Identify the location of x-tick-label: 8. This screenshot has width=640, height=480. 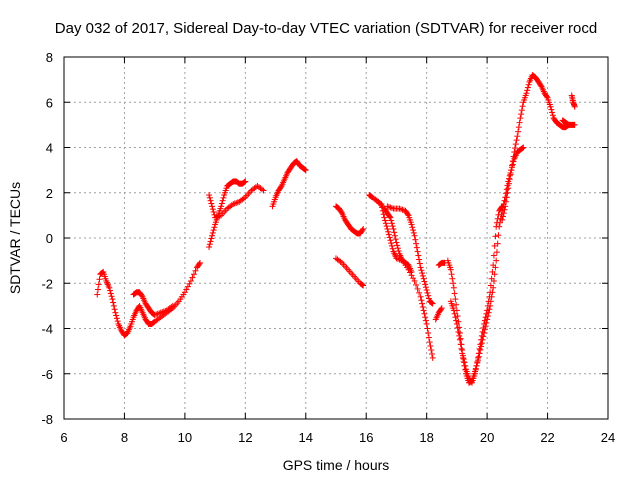
(124, 437).